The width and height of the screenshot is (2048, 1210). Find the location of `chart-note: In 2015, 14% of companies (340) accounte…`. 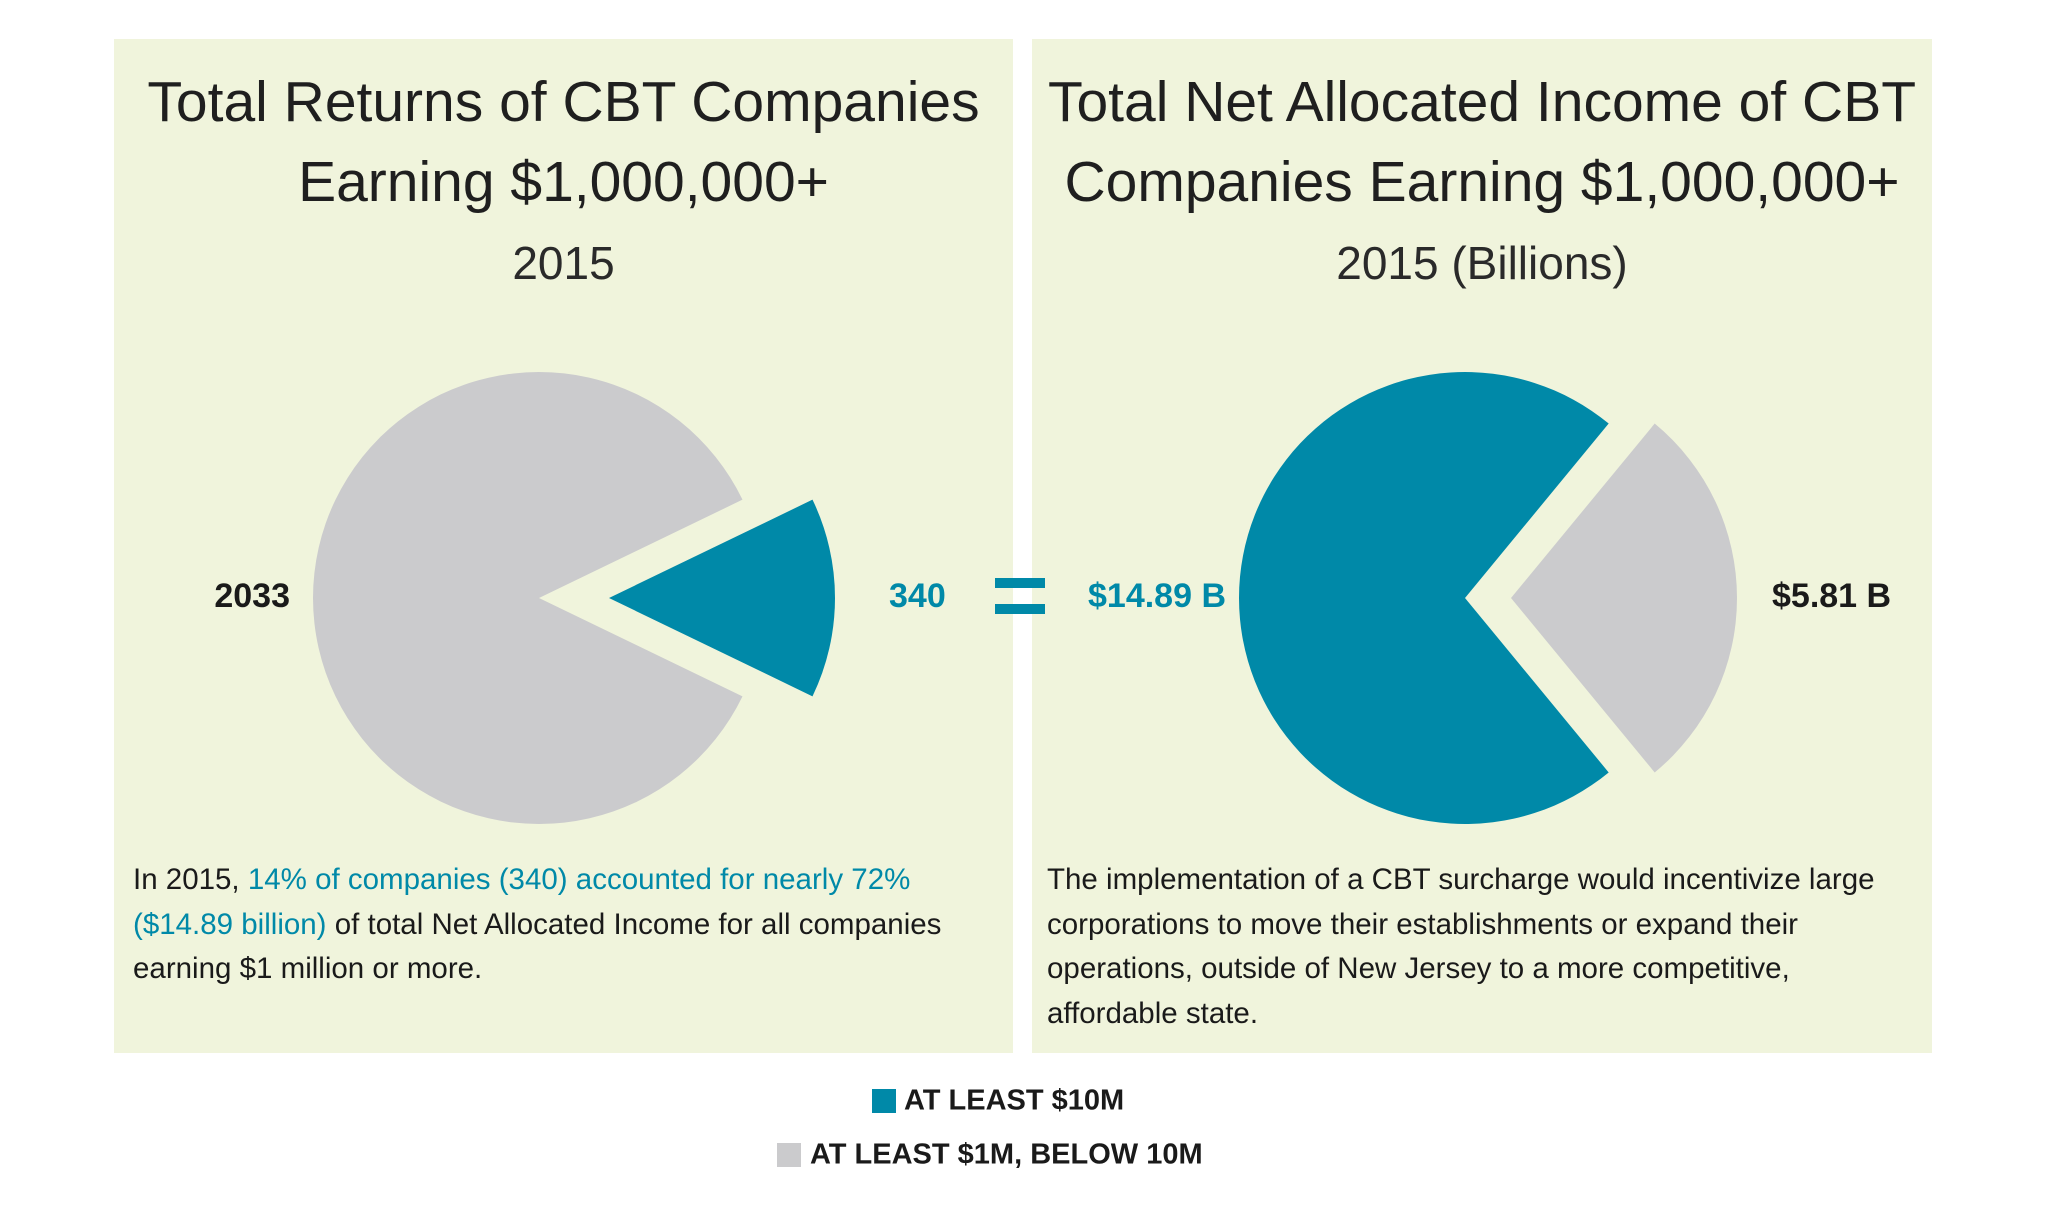

chart-note: In 2015, 14% of companies (340) accounte… is located at coordinates (564, 925).